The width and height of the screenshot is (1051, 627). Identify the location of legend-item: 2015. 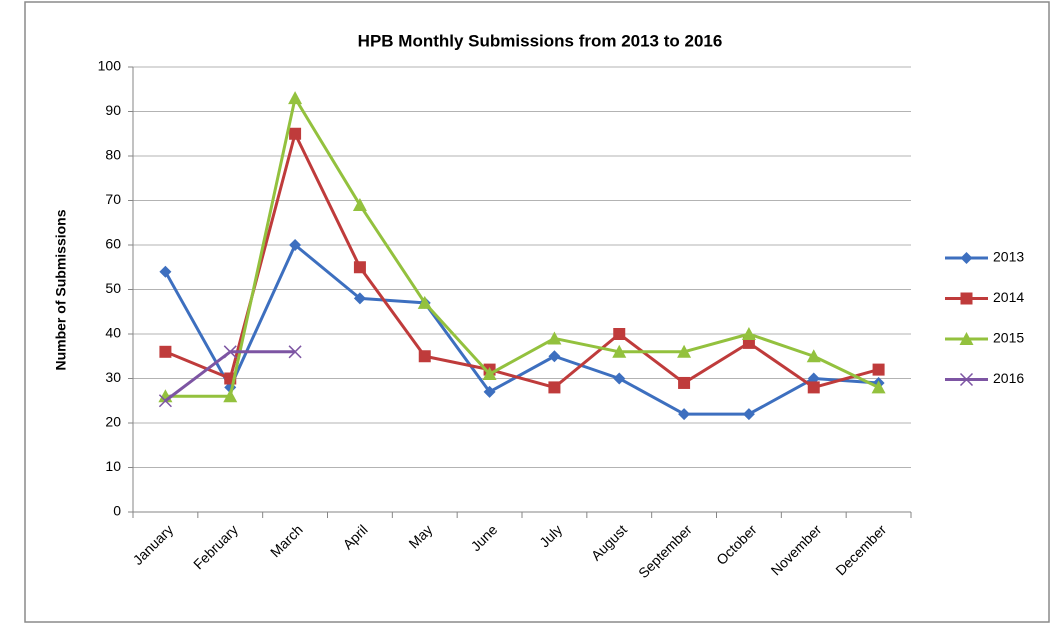
(984, 338).